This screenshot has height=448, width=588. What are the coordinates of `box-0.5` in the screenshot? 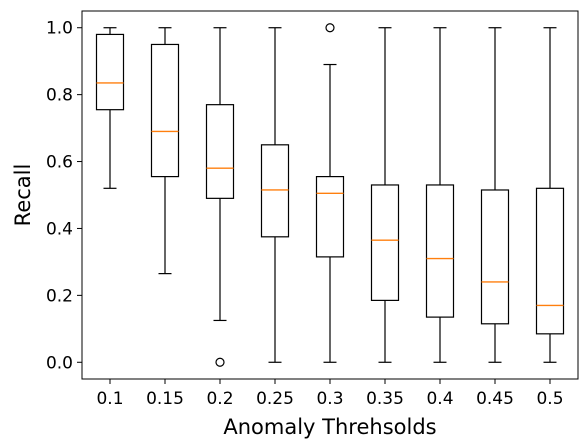 It's located at (550, 195).